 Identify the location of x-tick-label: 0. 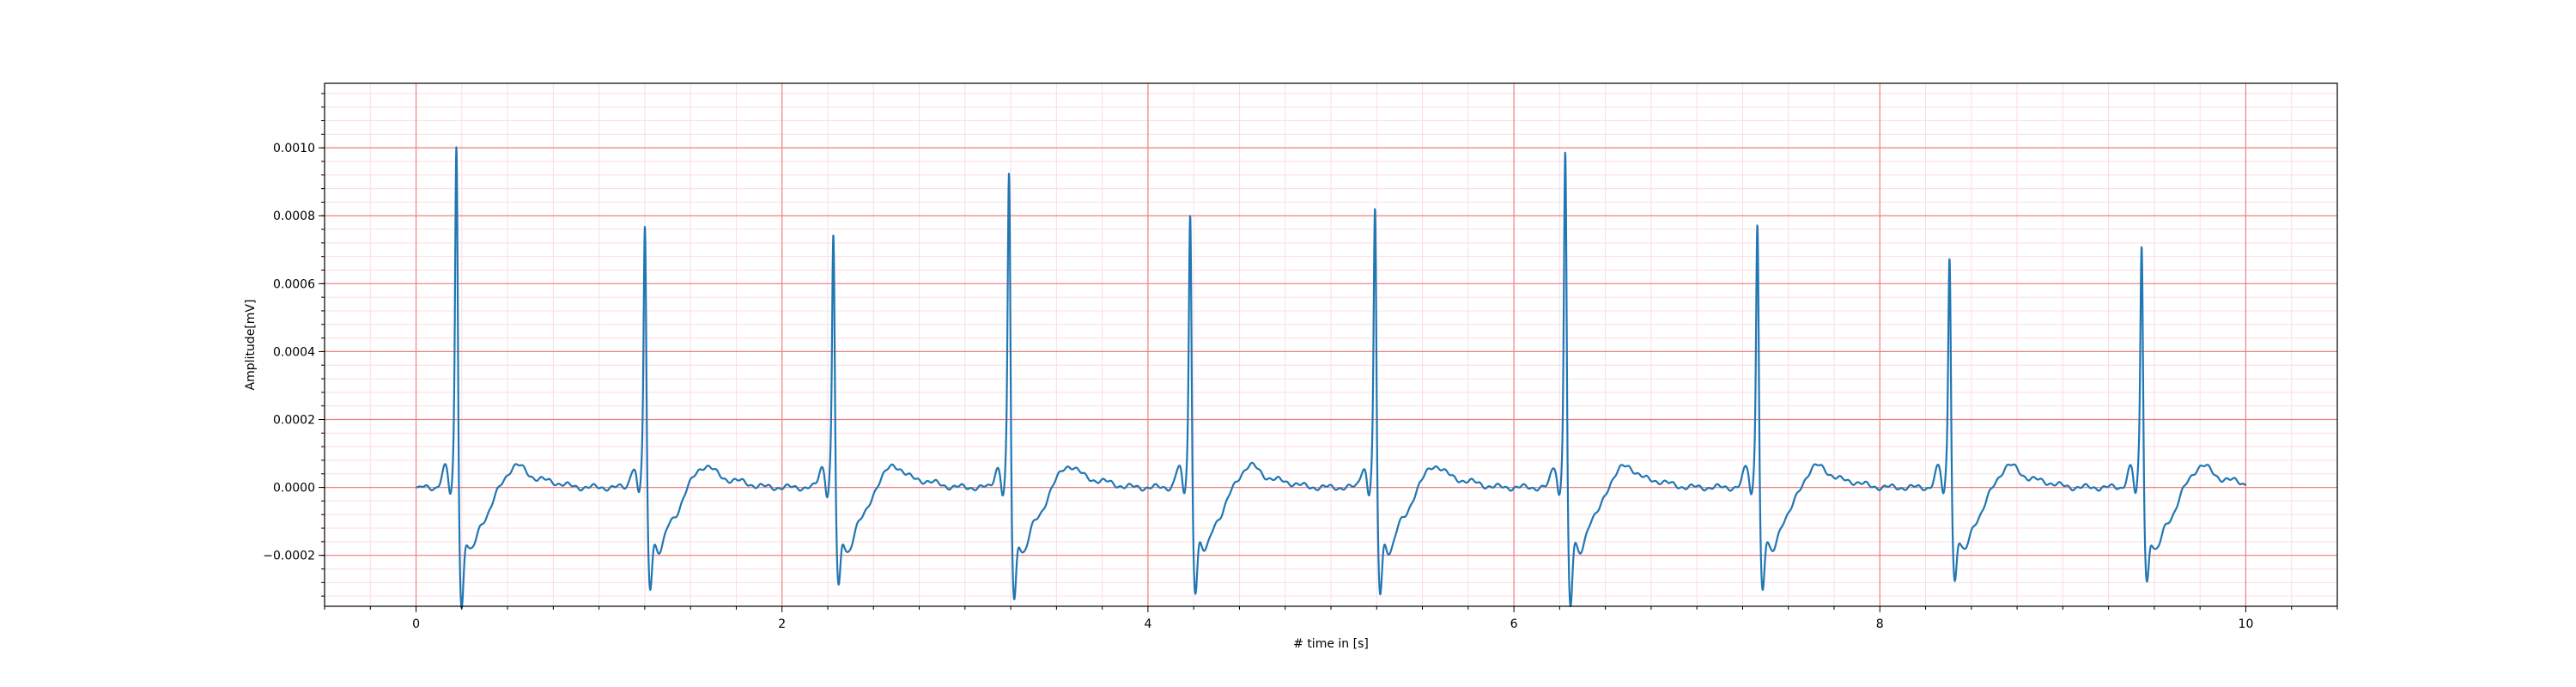
(416, 624).